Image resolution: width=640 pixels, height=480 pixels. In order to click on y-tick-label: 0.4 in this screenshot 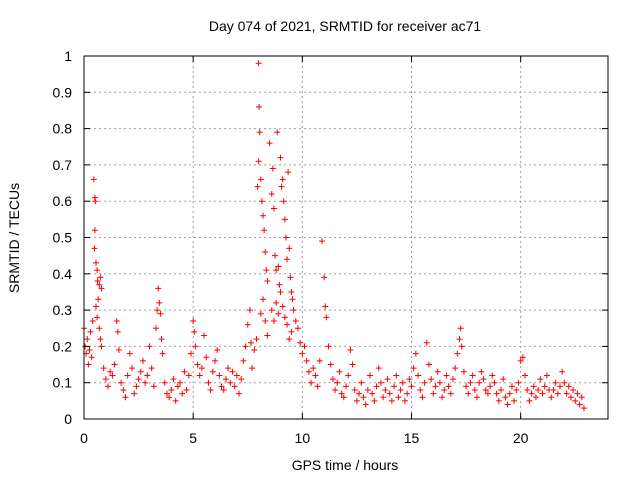, I will do `click(63, 274)`.